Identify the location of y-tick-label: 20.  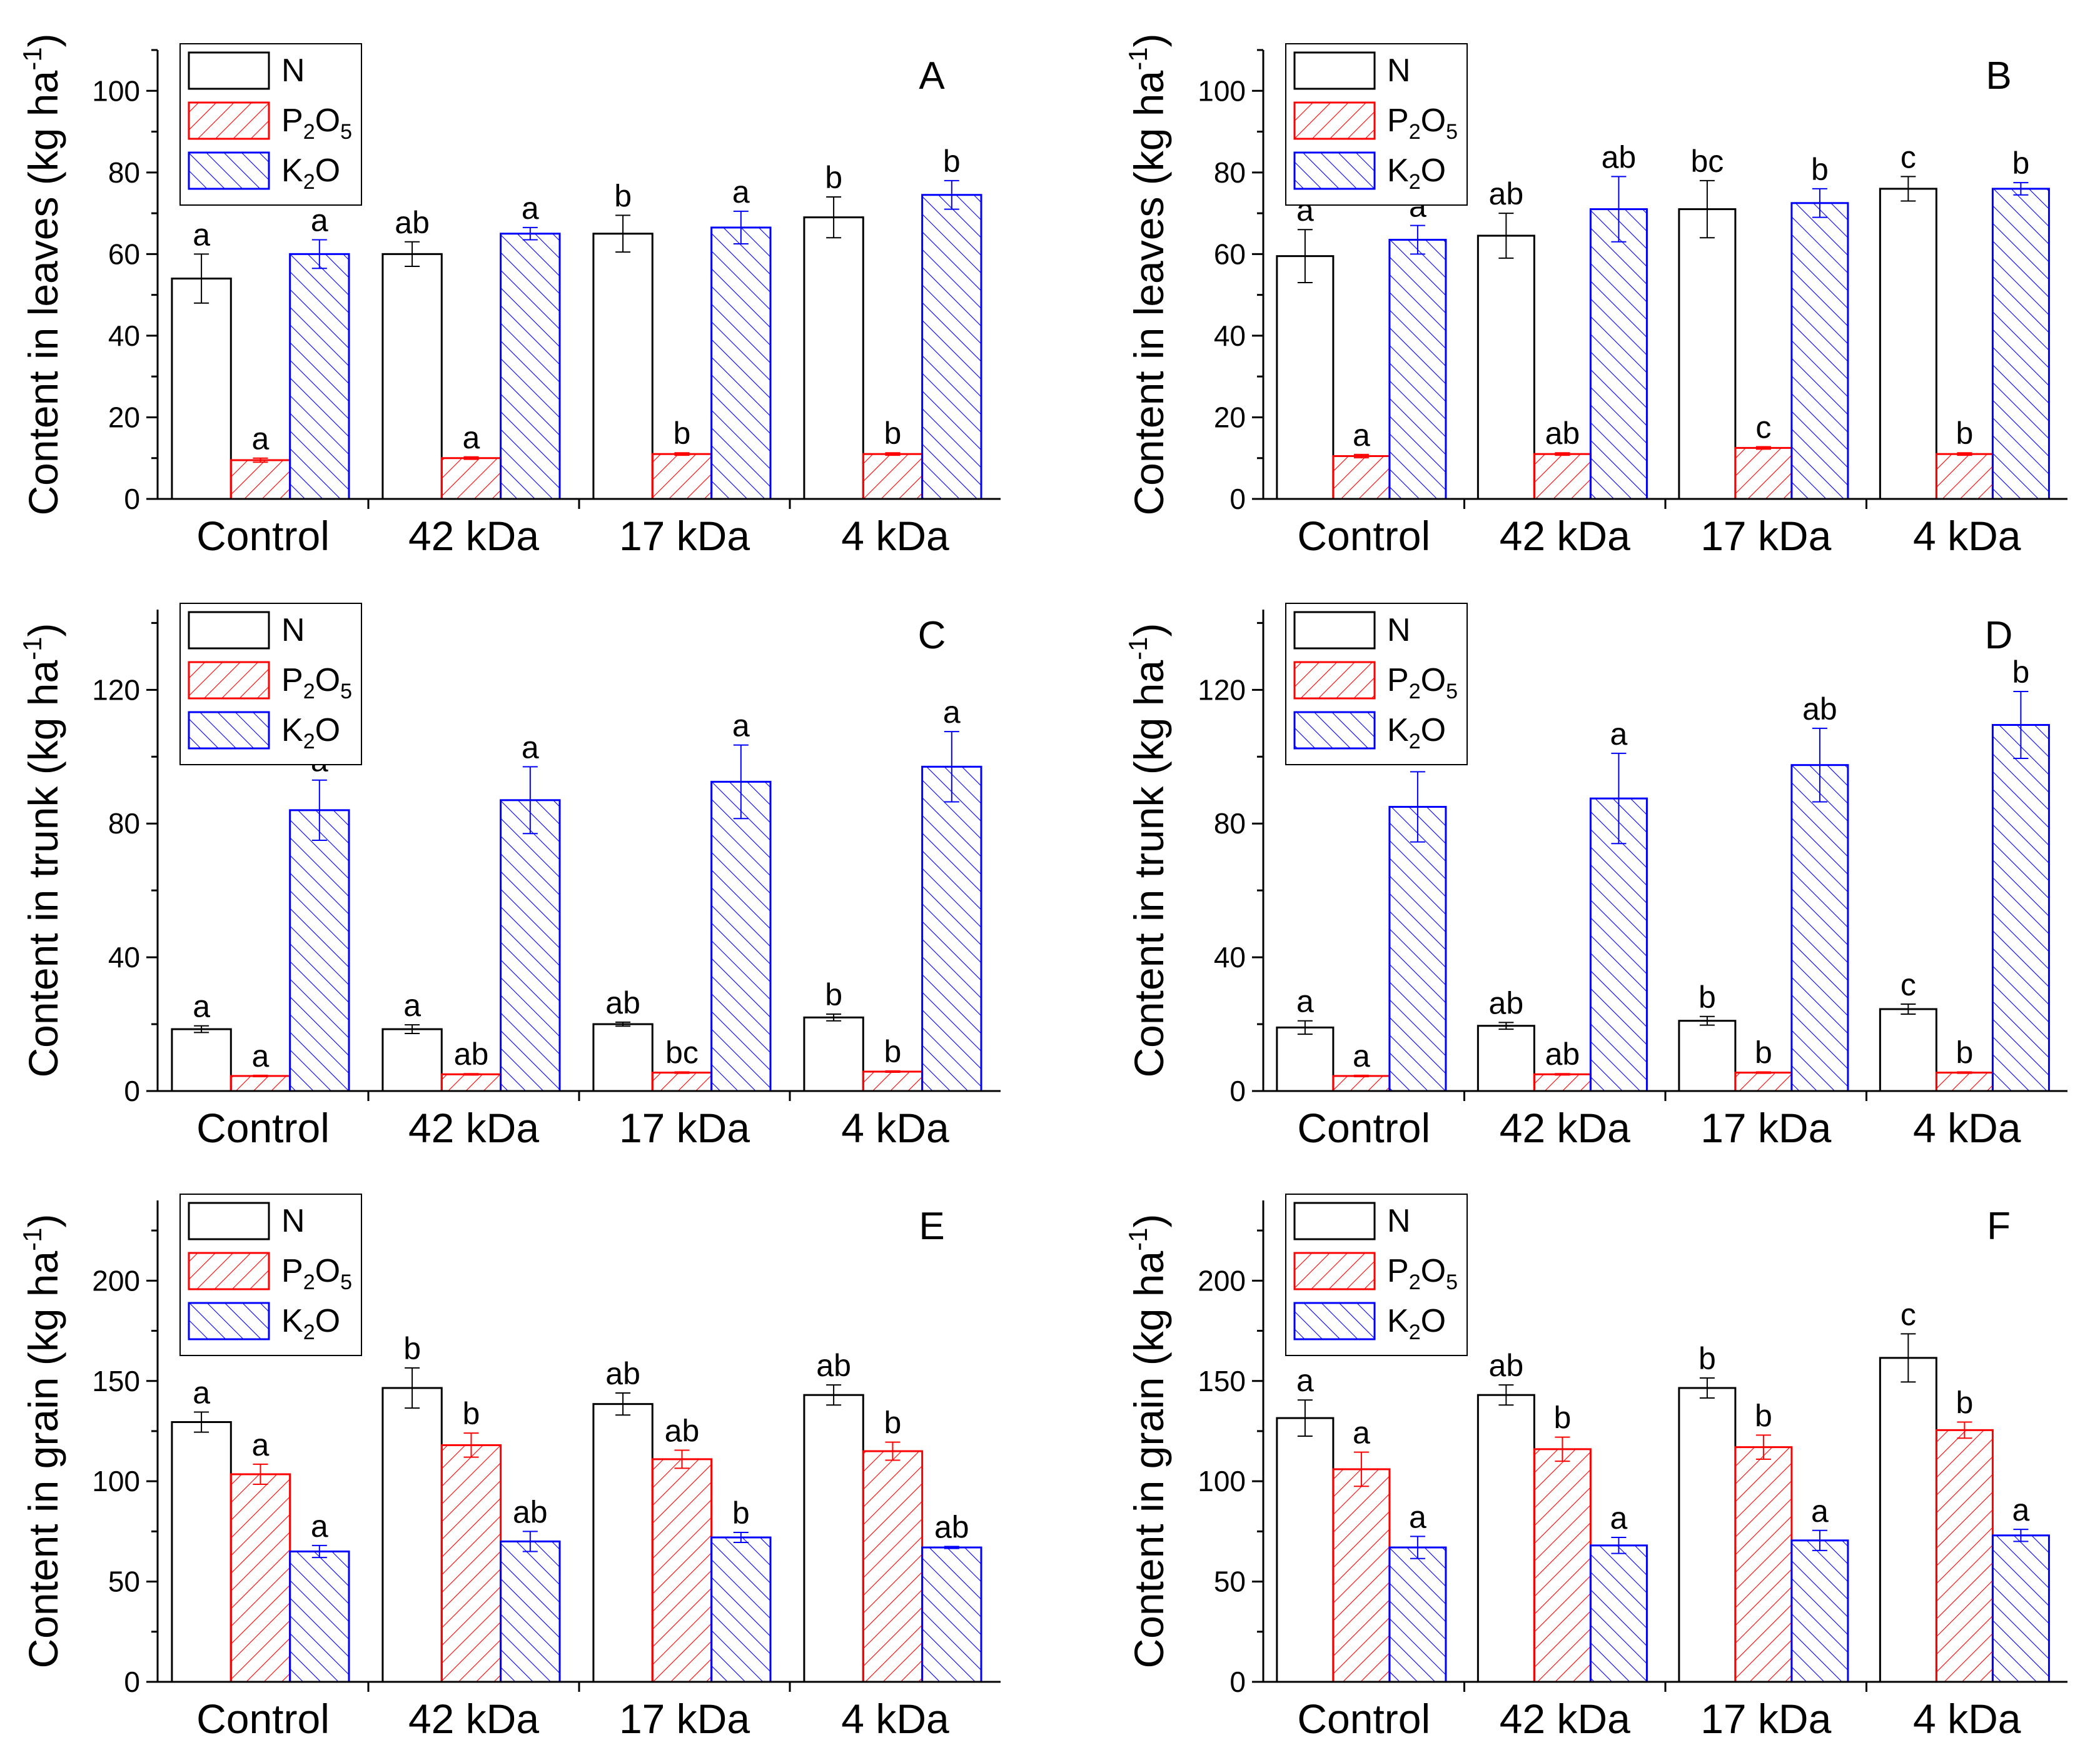
(1230, 417).